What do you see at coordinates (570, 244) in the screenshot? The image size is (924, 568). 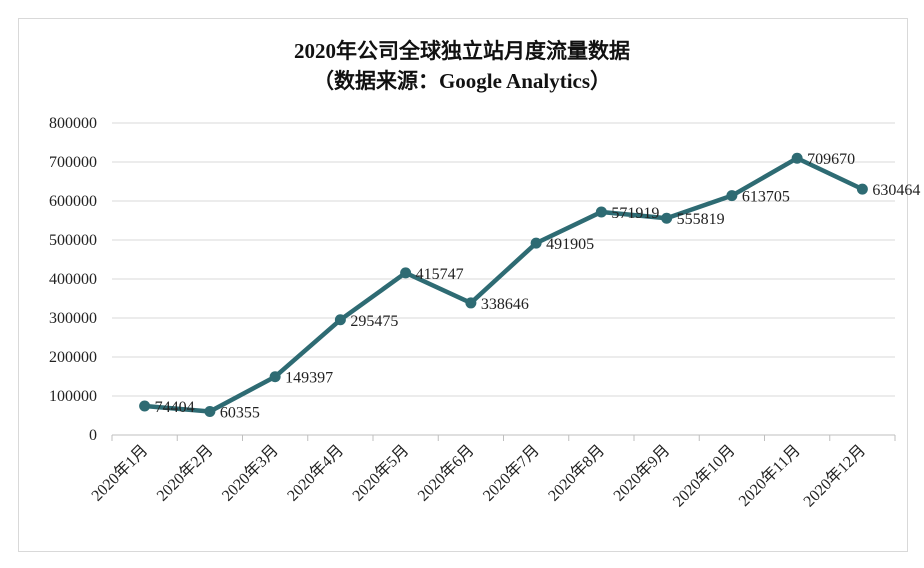 I see `data-label: 491905` at bounding box center [570, 244].